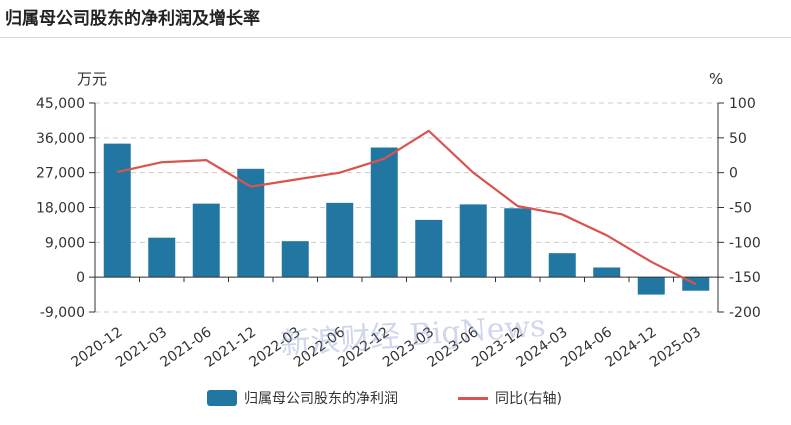  I want to click on title-divider, so click(395, 37).